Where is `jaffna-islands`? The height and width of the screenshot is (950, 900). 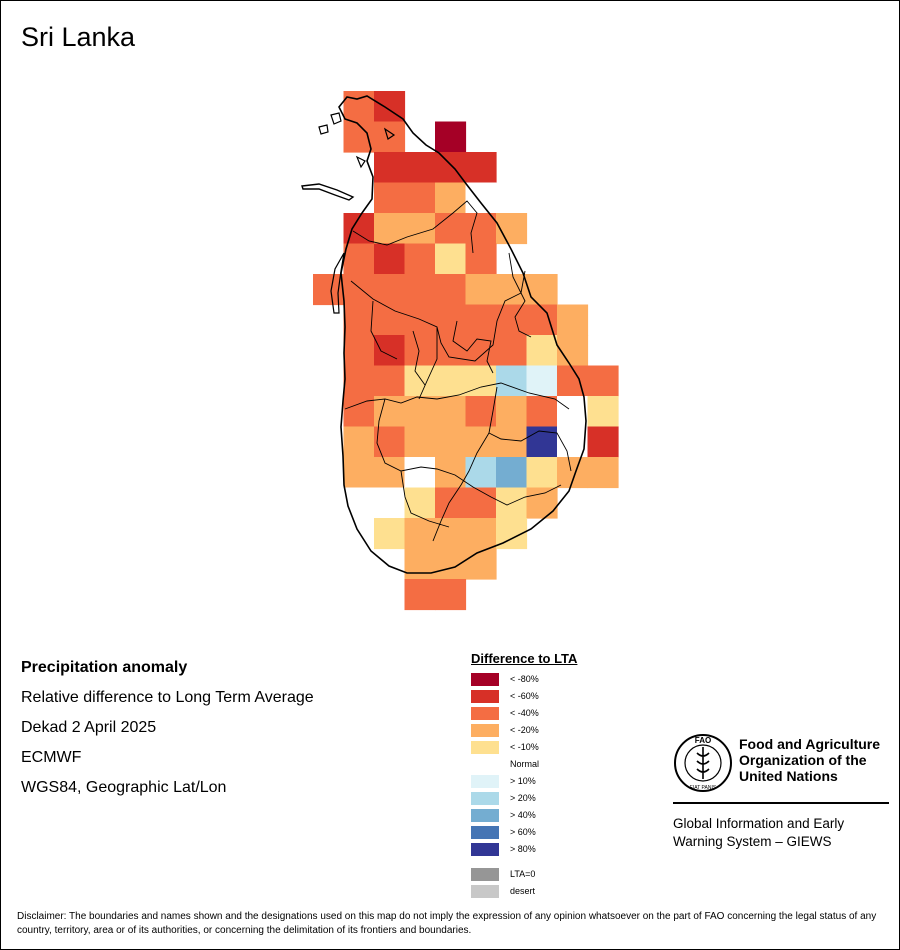
jaffna-islands is located at coordinates (357, 140).